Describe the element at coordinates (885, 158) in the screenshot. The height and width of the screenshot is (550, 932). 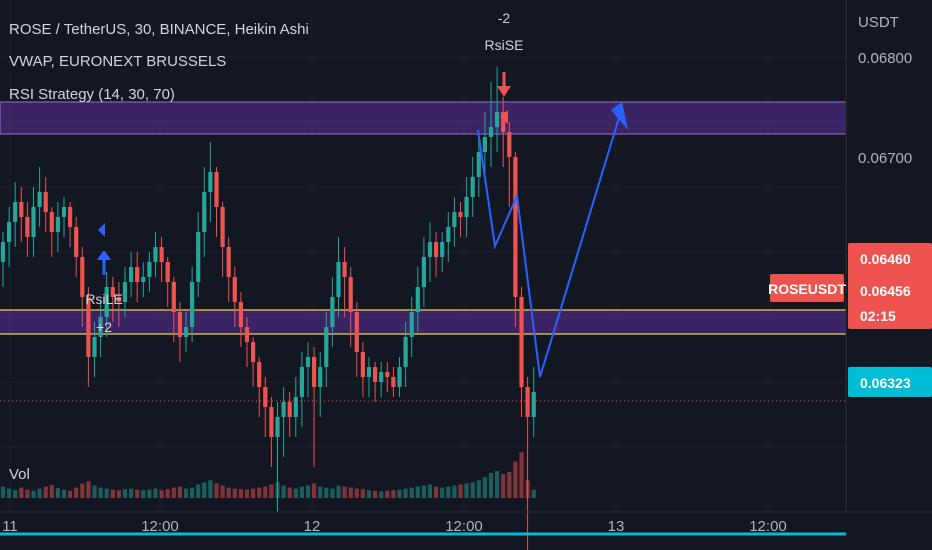
I see `y-tick-label: 0.06700` at that location.